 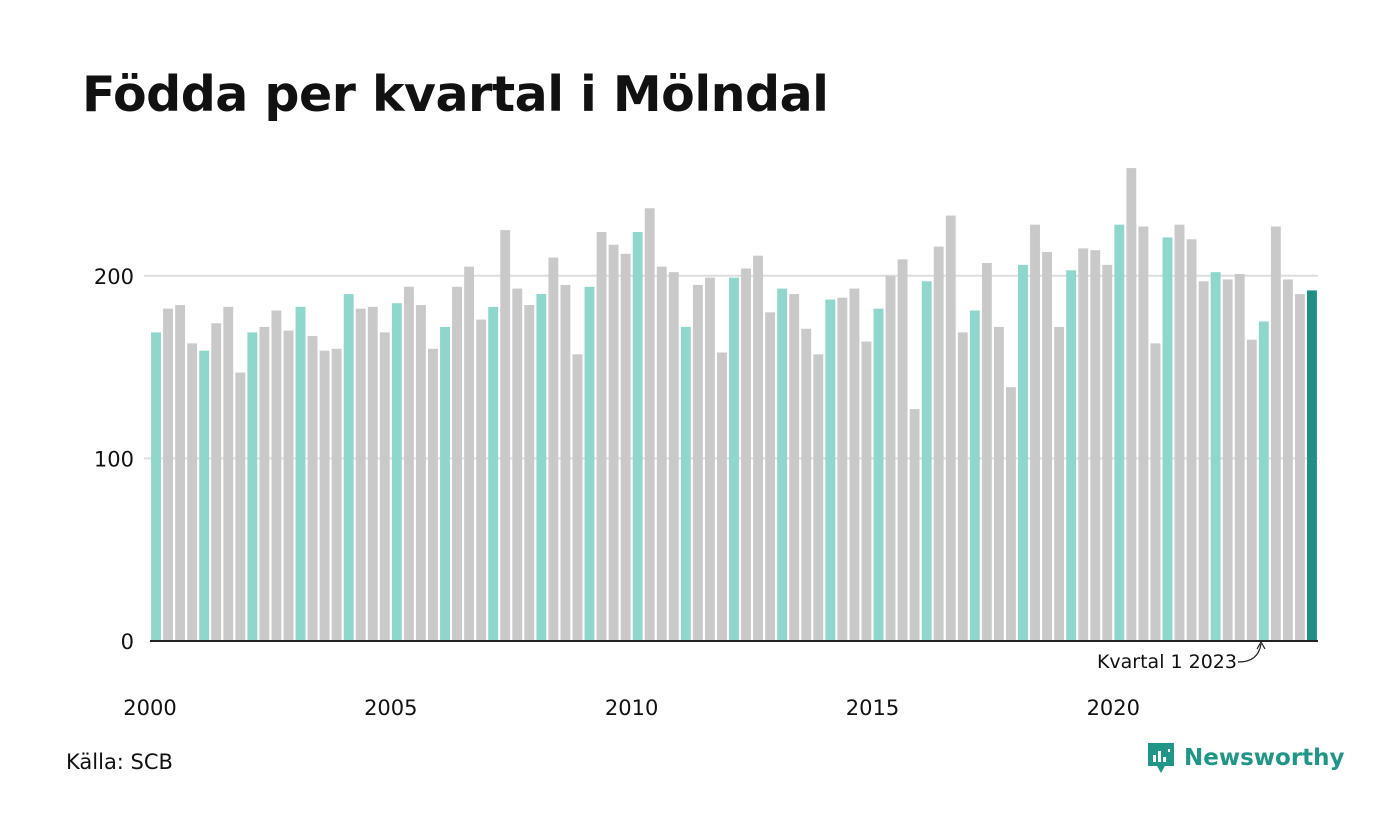 I want to click on x-tick-label: 2000, so click(x=149, y=708).